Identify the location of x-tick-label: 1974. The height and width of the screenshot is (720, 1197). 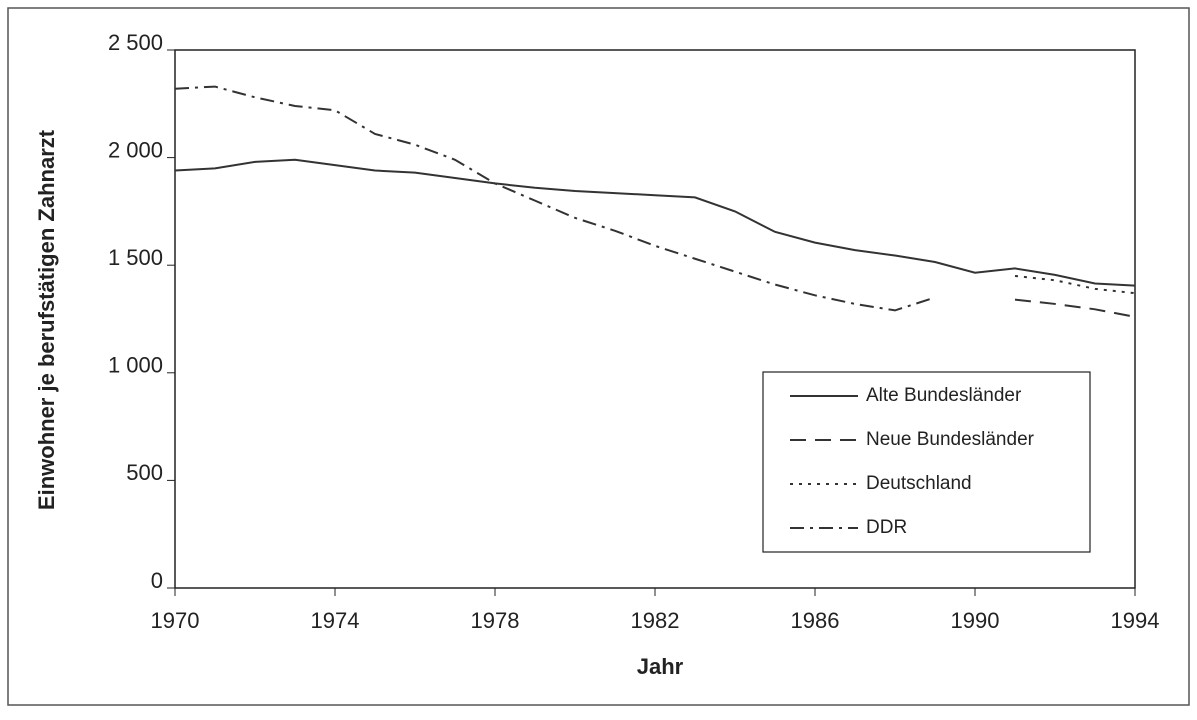
(335, 620).